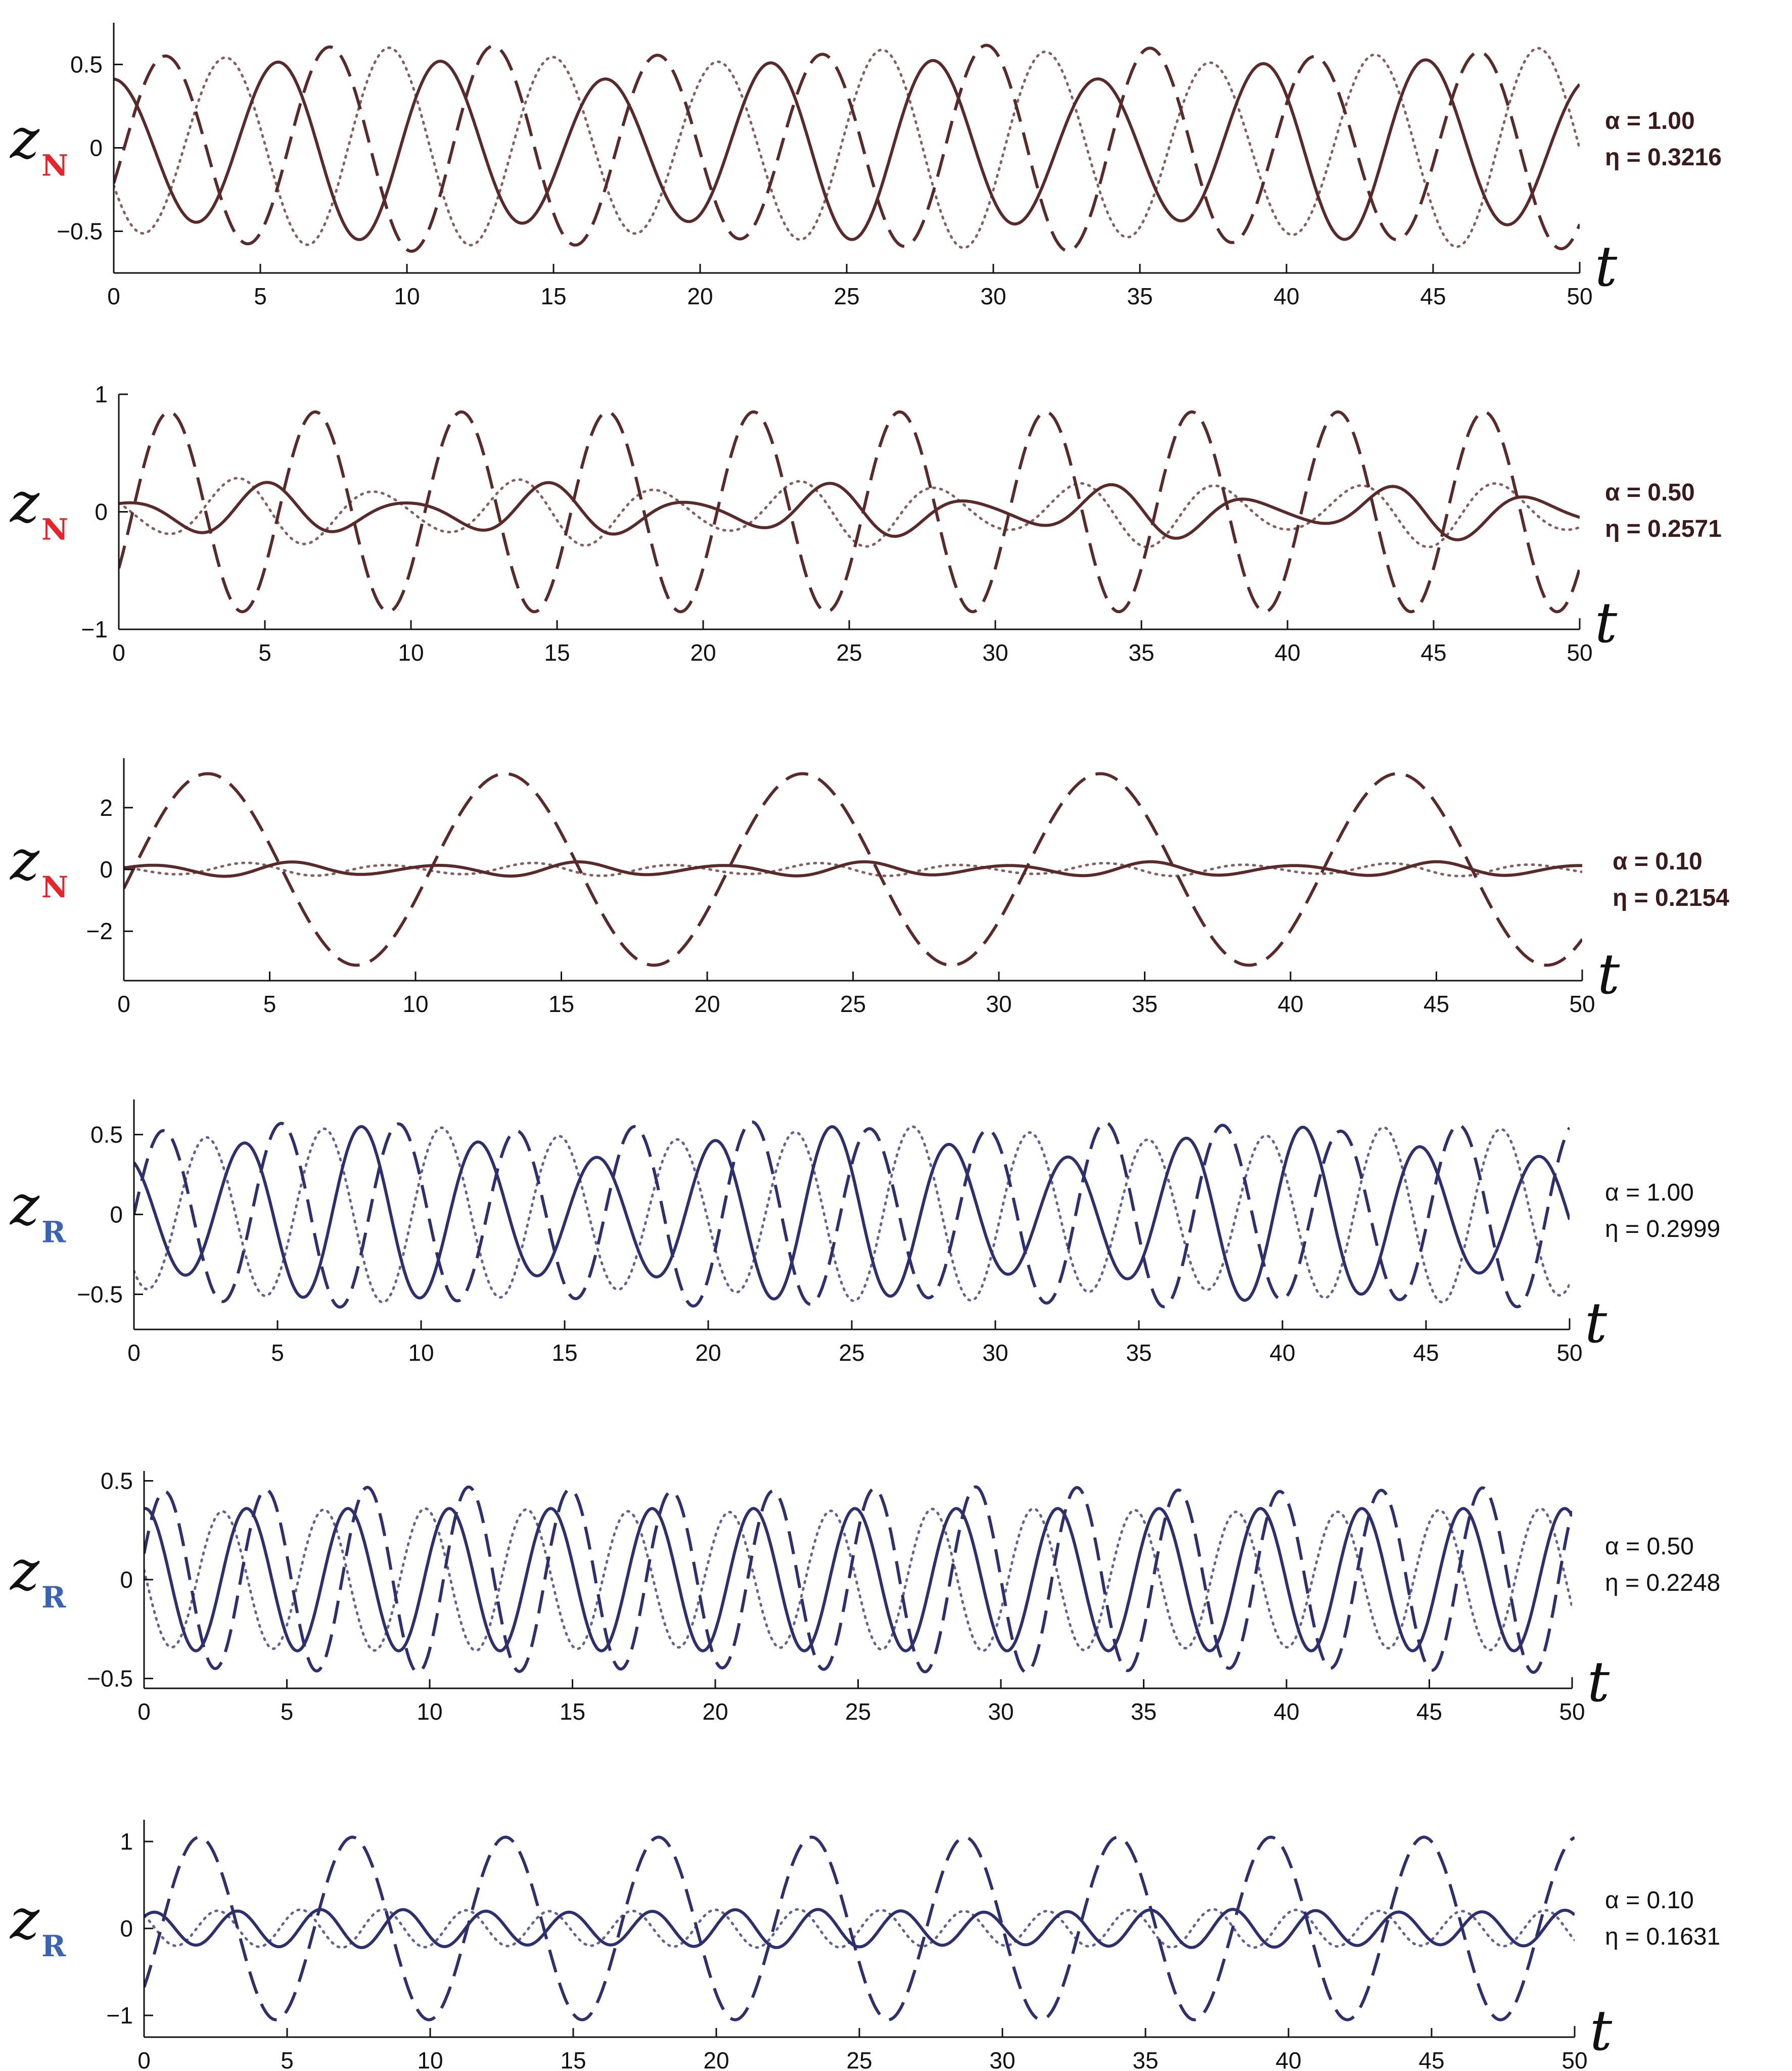 The width and height of the screenshot is (1792, 2071). Describe the element at coordinates (1664, 529) in the screenshot. I see `eta-annotation: η = 0.2571` at that location.